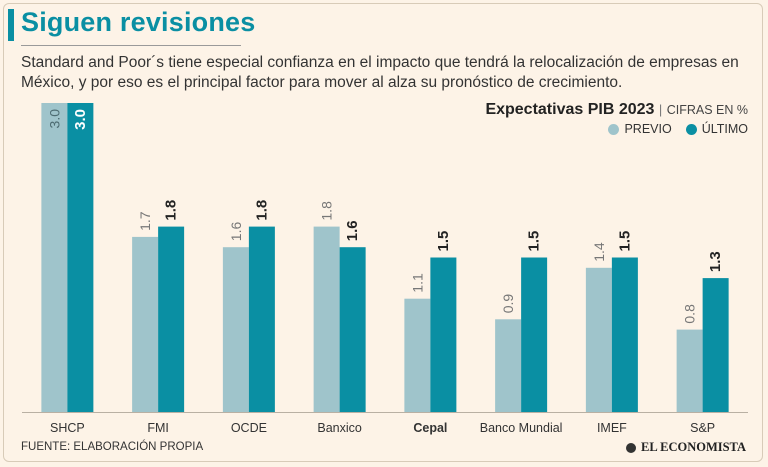 This screenshot has width=768, height=467. I want to click on brand-logo-icon, so click(631, 447).